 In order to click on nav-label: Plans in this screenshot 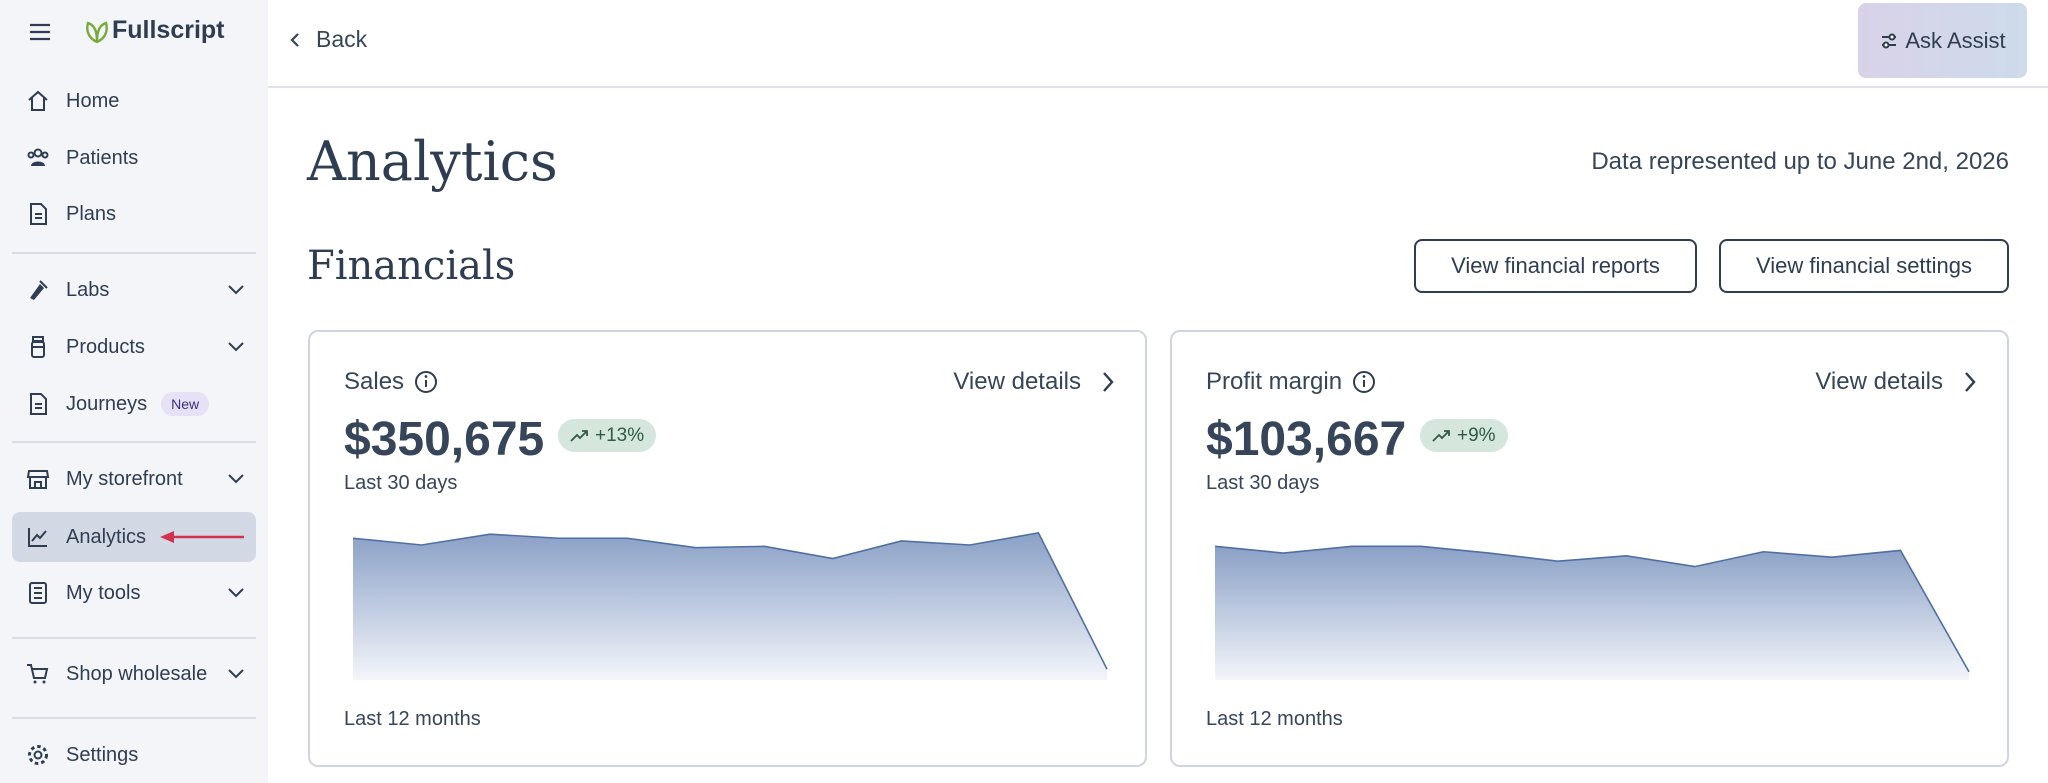, I will do `click(91, 213)`.